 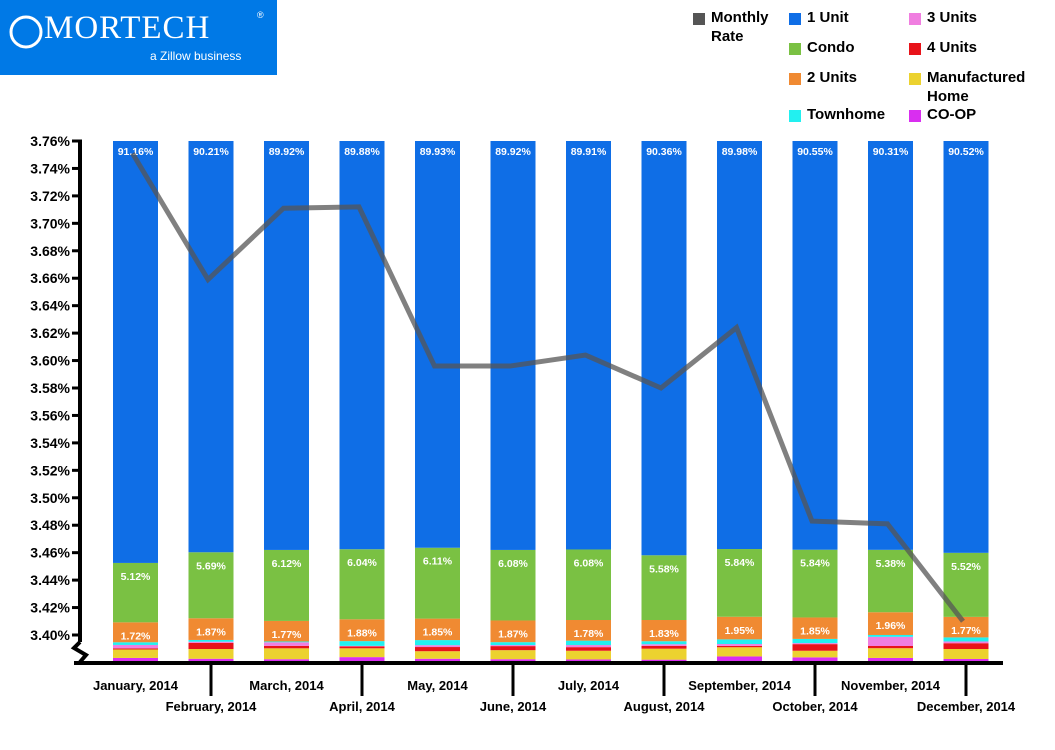 What do you see at coordinates (664, 152) in the screenshot?
I see `data-label: 90.36%` at bounding box center [664, 152].